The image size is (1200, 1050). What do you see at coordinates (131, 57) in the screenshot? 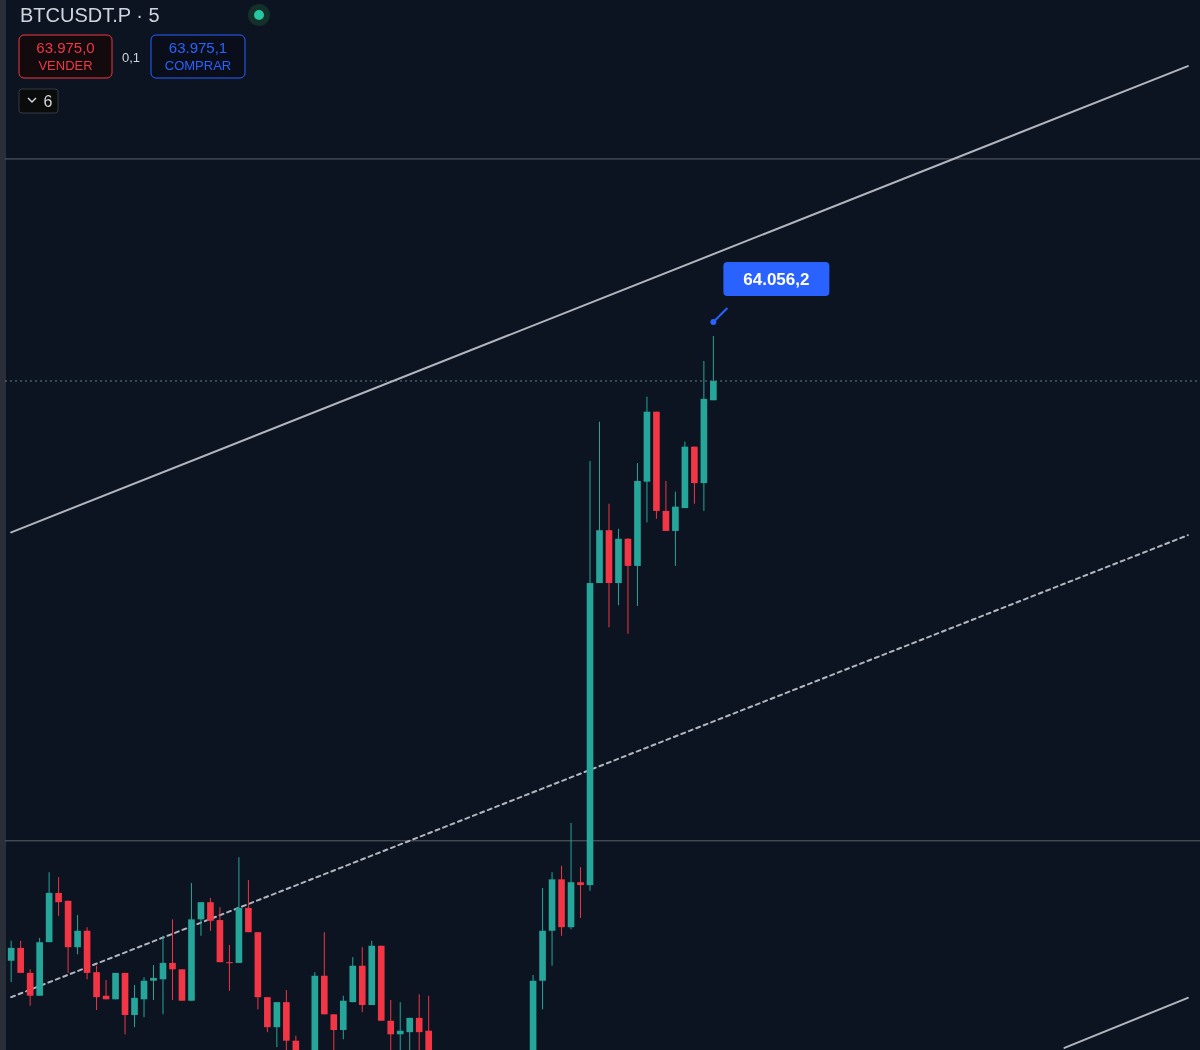
I see `text: 0,1` at bounding box center [131, 57].